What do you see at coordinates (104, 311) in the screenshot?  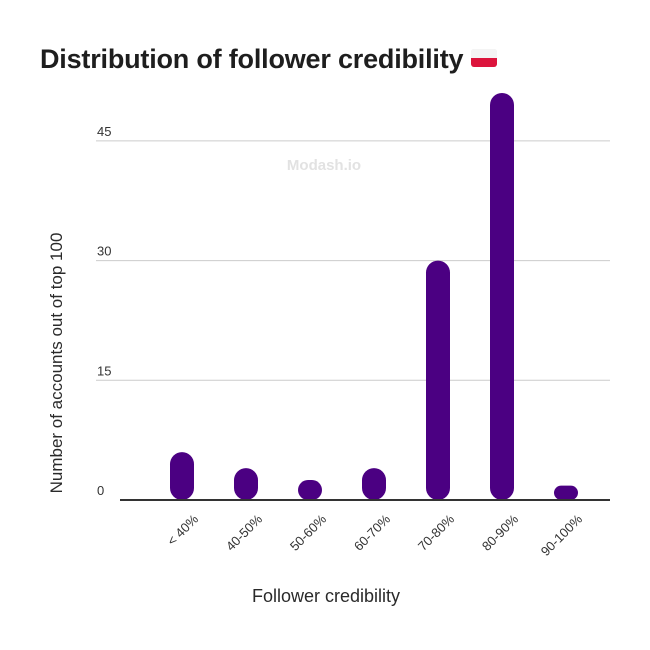 I see `y-tick-labels: 0 15 30 45` at bounding box center [104, 311].